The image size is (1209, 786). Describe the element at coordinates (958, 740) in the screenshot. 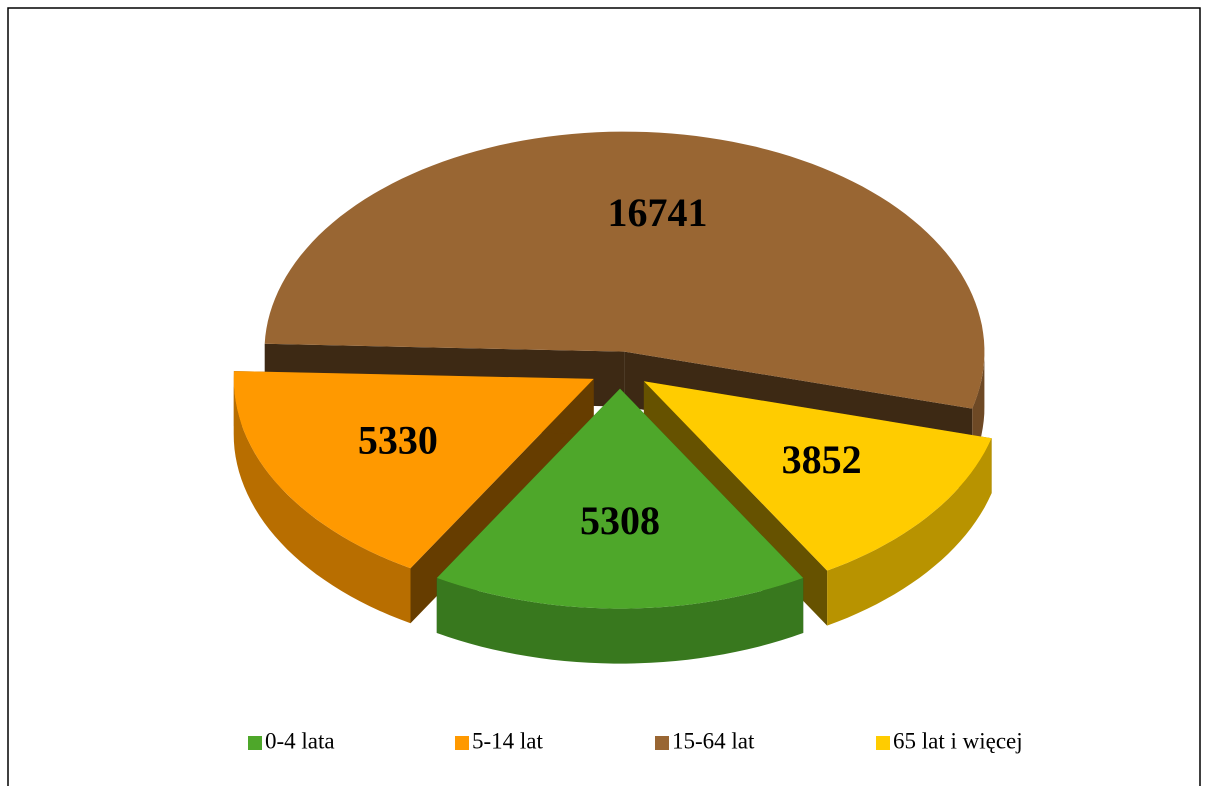

I see `legend-label: 65 lat i więcej` at that location.